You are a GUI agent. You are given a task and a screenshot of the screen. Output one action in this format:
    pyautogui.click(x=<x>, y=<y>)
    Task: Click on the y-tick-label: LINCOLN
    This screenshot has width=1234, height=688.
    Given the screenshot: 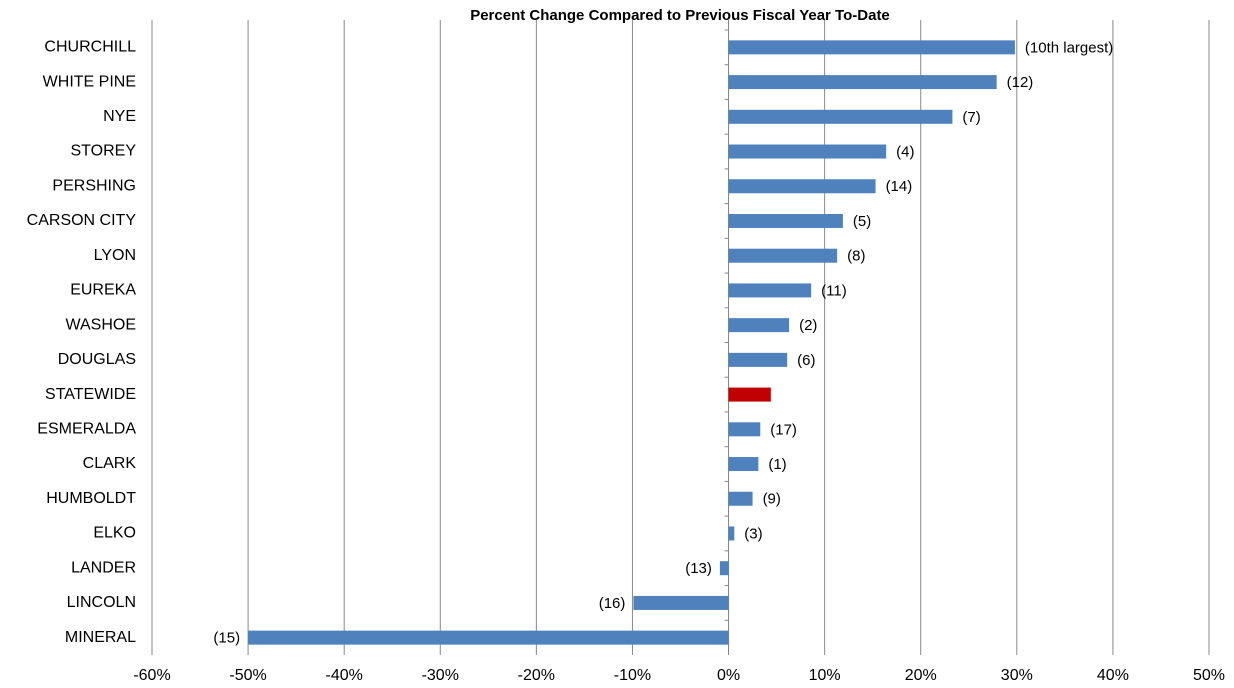 What is the action you would take?
    pyautogui.click(x=101, y=602)
    